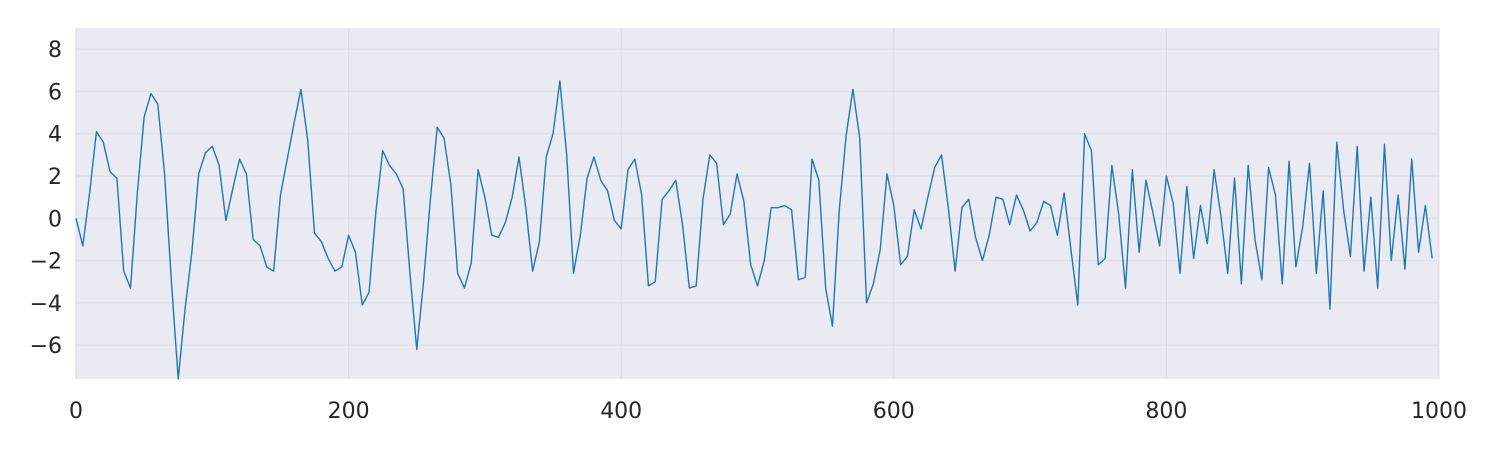 This screenshot has height=450, width=1500. What do you see at coordinates (46, 198) in the screenshot?
I see `y-axis-tick-labels: 8 6 4 2 0 −2 −4 −6` at bounding box center [46, 198].